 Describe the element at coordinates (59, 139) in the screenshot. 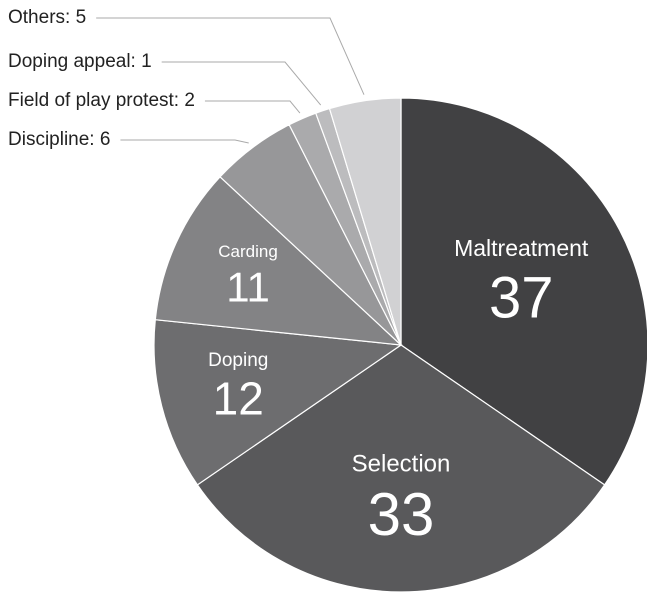

I see `outside-label: Discipline: 6` at that location.